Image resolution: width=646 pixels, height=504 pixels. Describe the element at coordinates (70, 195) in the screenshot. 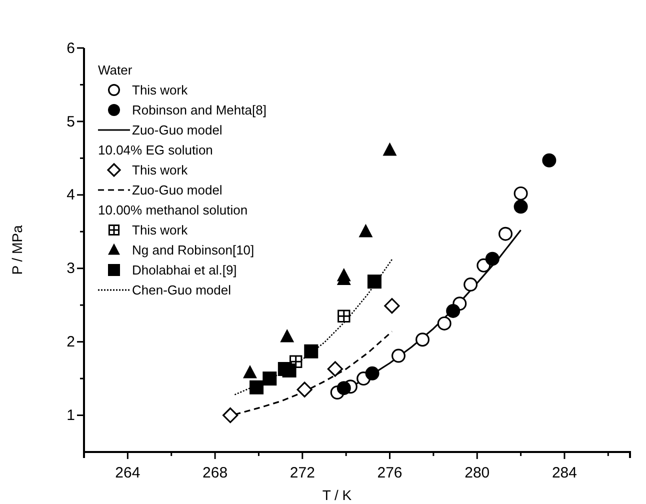

I see `y-tick-label: 4` at that location.